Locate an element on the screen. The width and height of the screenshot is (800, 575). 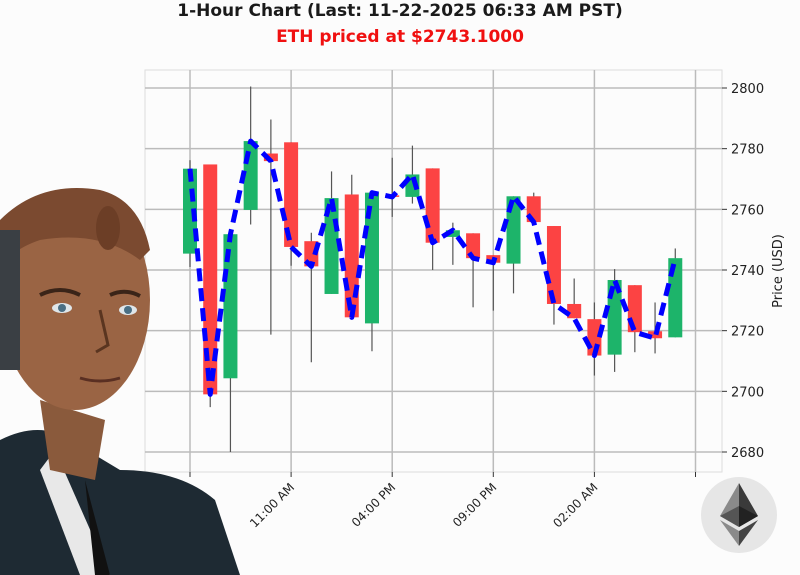
x-tick-label: 04:00 PM is located at coordinates (373, 504).